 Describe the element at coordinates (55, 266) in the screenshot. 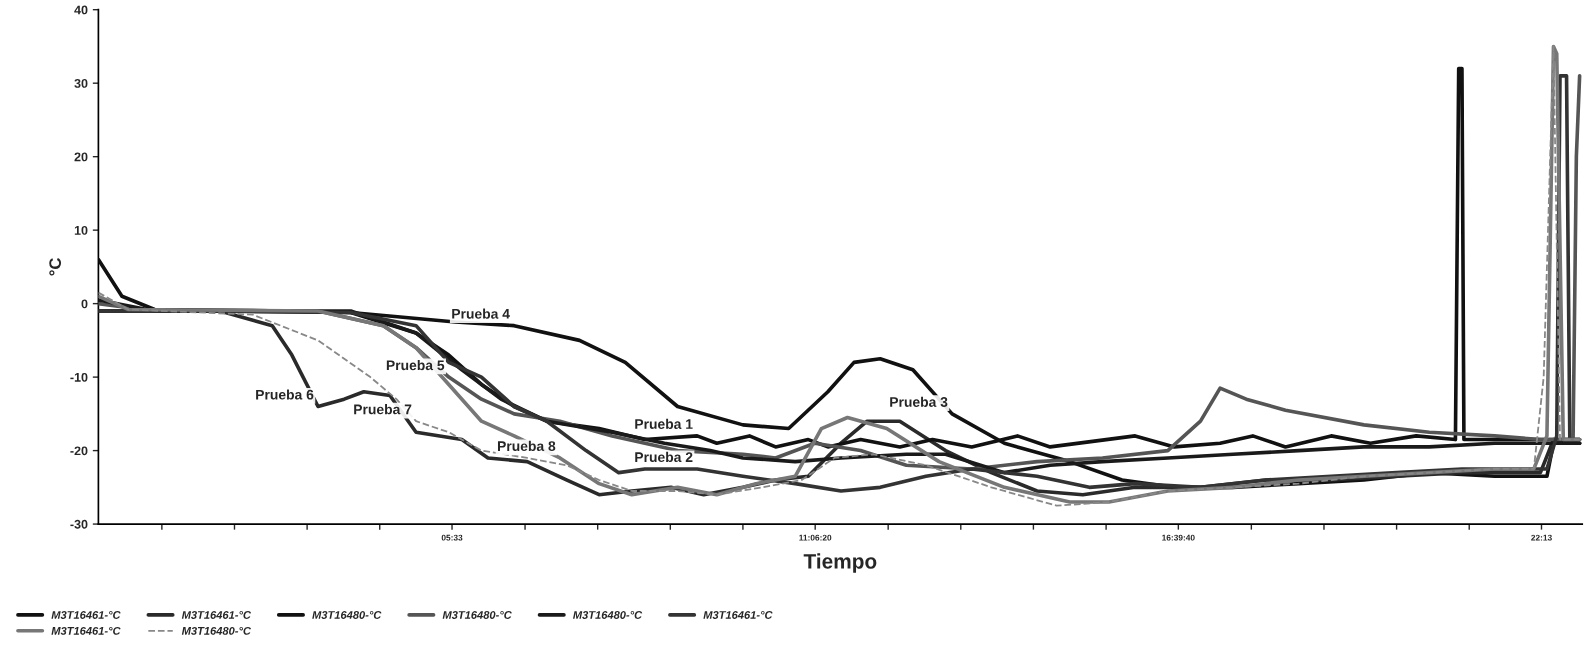

I see `y-axis-title: °C` at that location.